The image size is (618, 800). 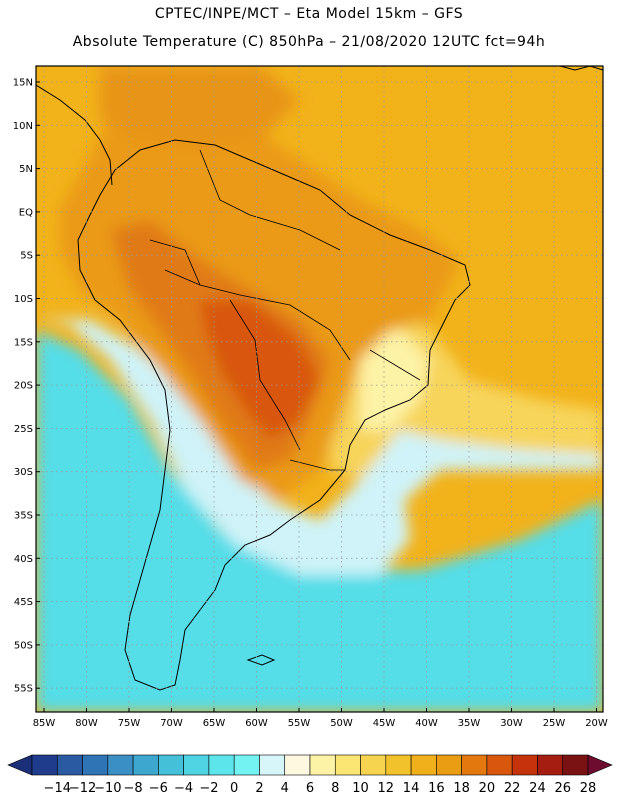 What do you see at coordinates (23, 472) in the screenshot?
I see `lat-label: 30S` at bounding box center [23, 472].